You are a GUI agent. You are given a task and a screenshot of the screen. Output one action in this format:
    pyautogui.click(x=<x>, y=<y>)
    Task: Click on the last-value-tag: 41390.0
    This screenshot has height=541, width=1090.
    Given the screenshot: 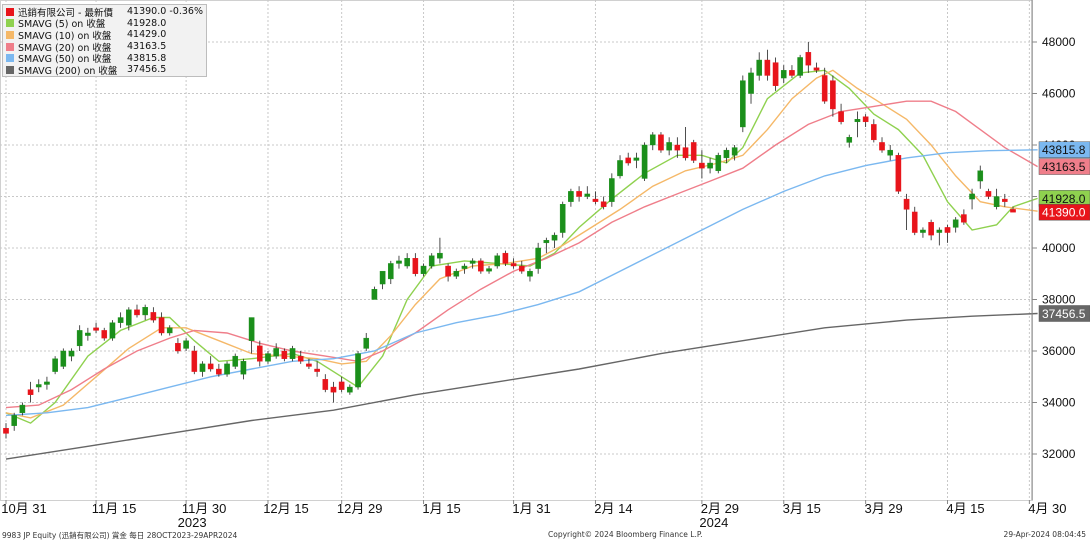 What is the action you would take?
    pyautogui.click(x=1064, y=212)
    